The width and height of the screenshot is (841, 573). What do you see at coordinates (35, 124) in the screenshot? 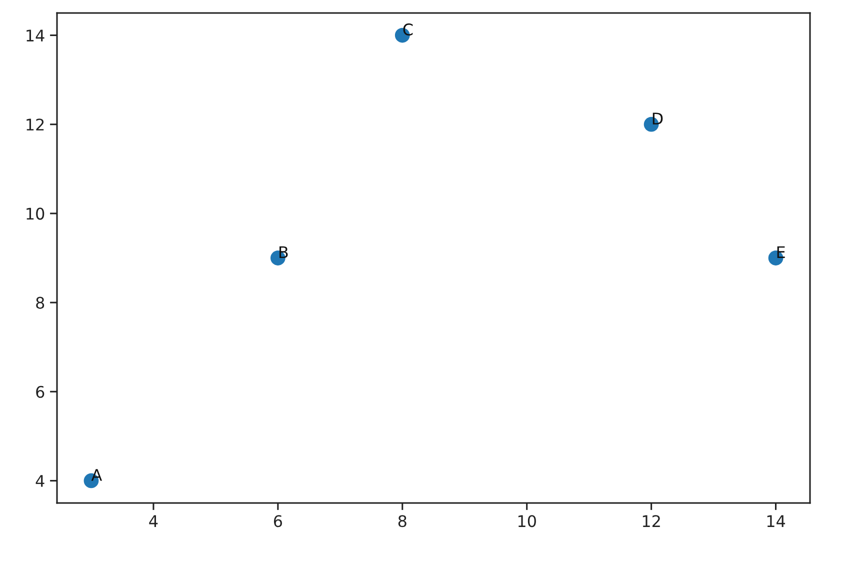
I see `y-tick-label: 12` at bounding box center [35, 124].